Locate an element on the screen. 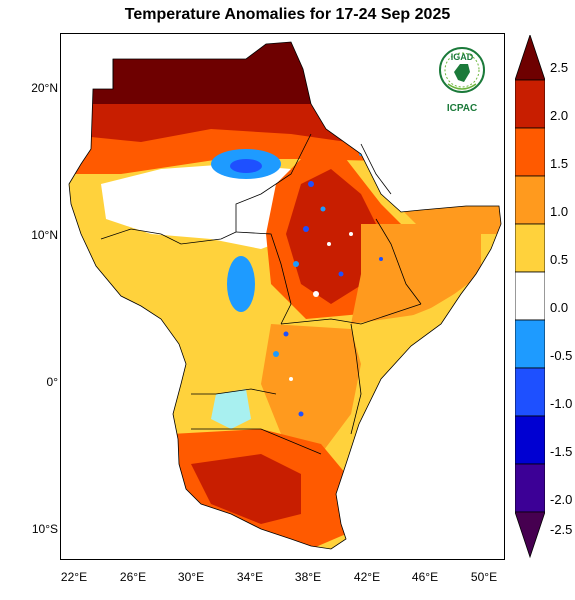 The width and height of the screenshot is (575, 600). colorbar-cells is located at coordinates (530, 297).